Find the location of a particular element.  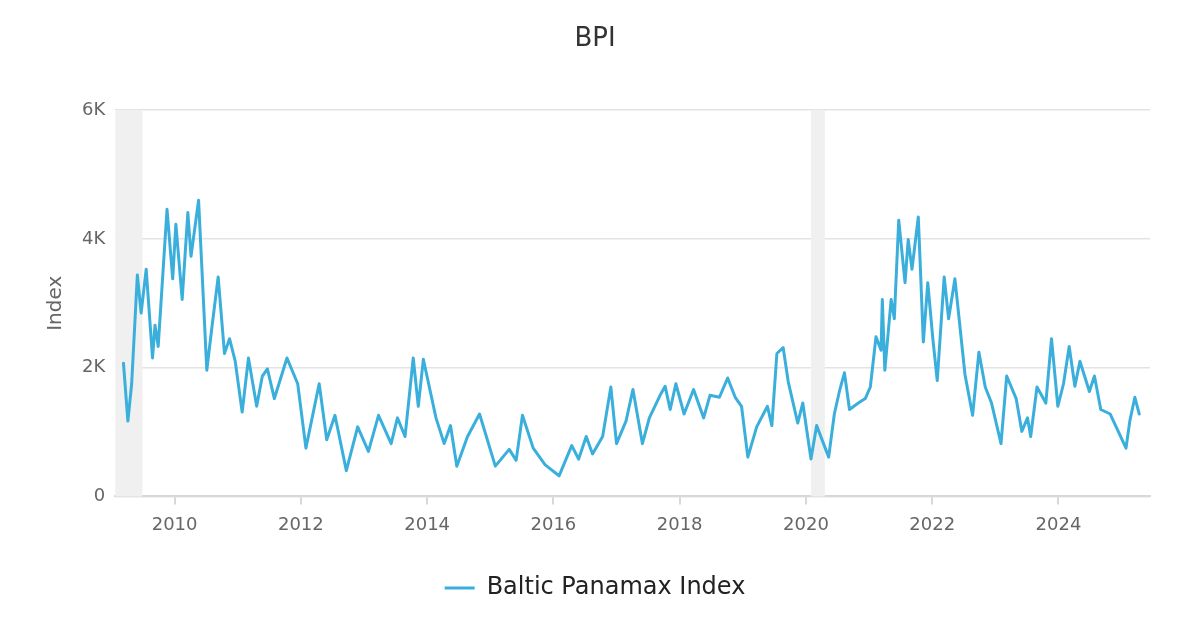

y-tick-label: 6K is located at coordinates (94, 108).